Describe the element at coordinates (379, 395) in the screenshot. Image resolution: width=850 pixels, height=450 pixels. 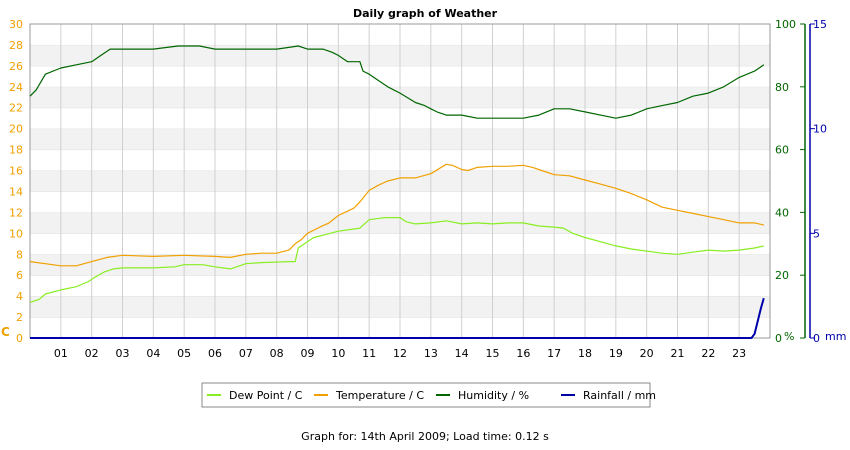
I see `temperature-legend-label: Temperature / C` at that location.